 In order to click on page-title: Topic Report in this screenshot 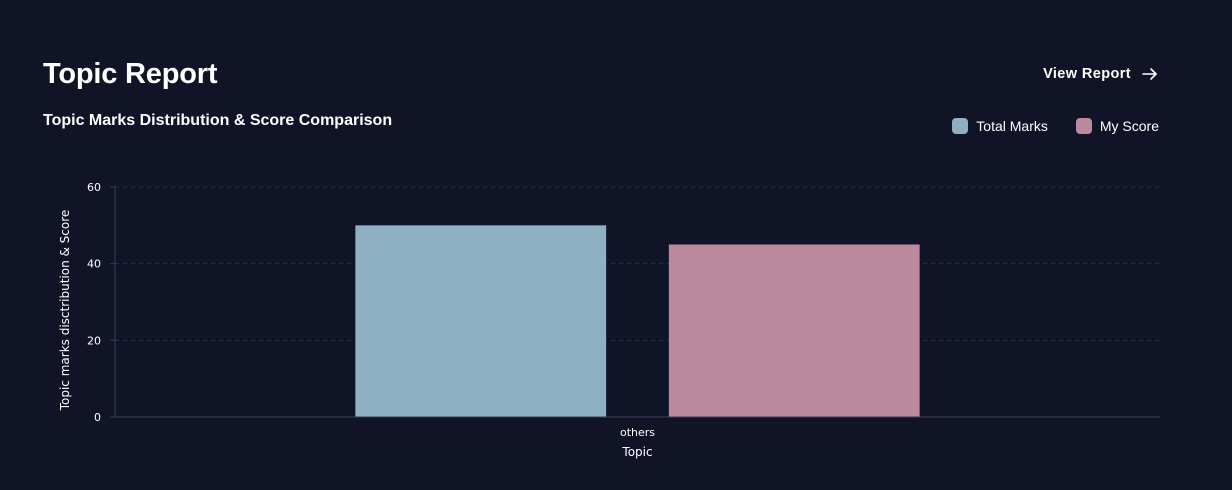, I will do `click(130, 74)`.